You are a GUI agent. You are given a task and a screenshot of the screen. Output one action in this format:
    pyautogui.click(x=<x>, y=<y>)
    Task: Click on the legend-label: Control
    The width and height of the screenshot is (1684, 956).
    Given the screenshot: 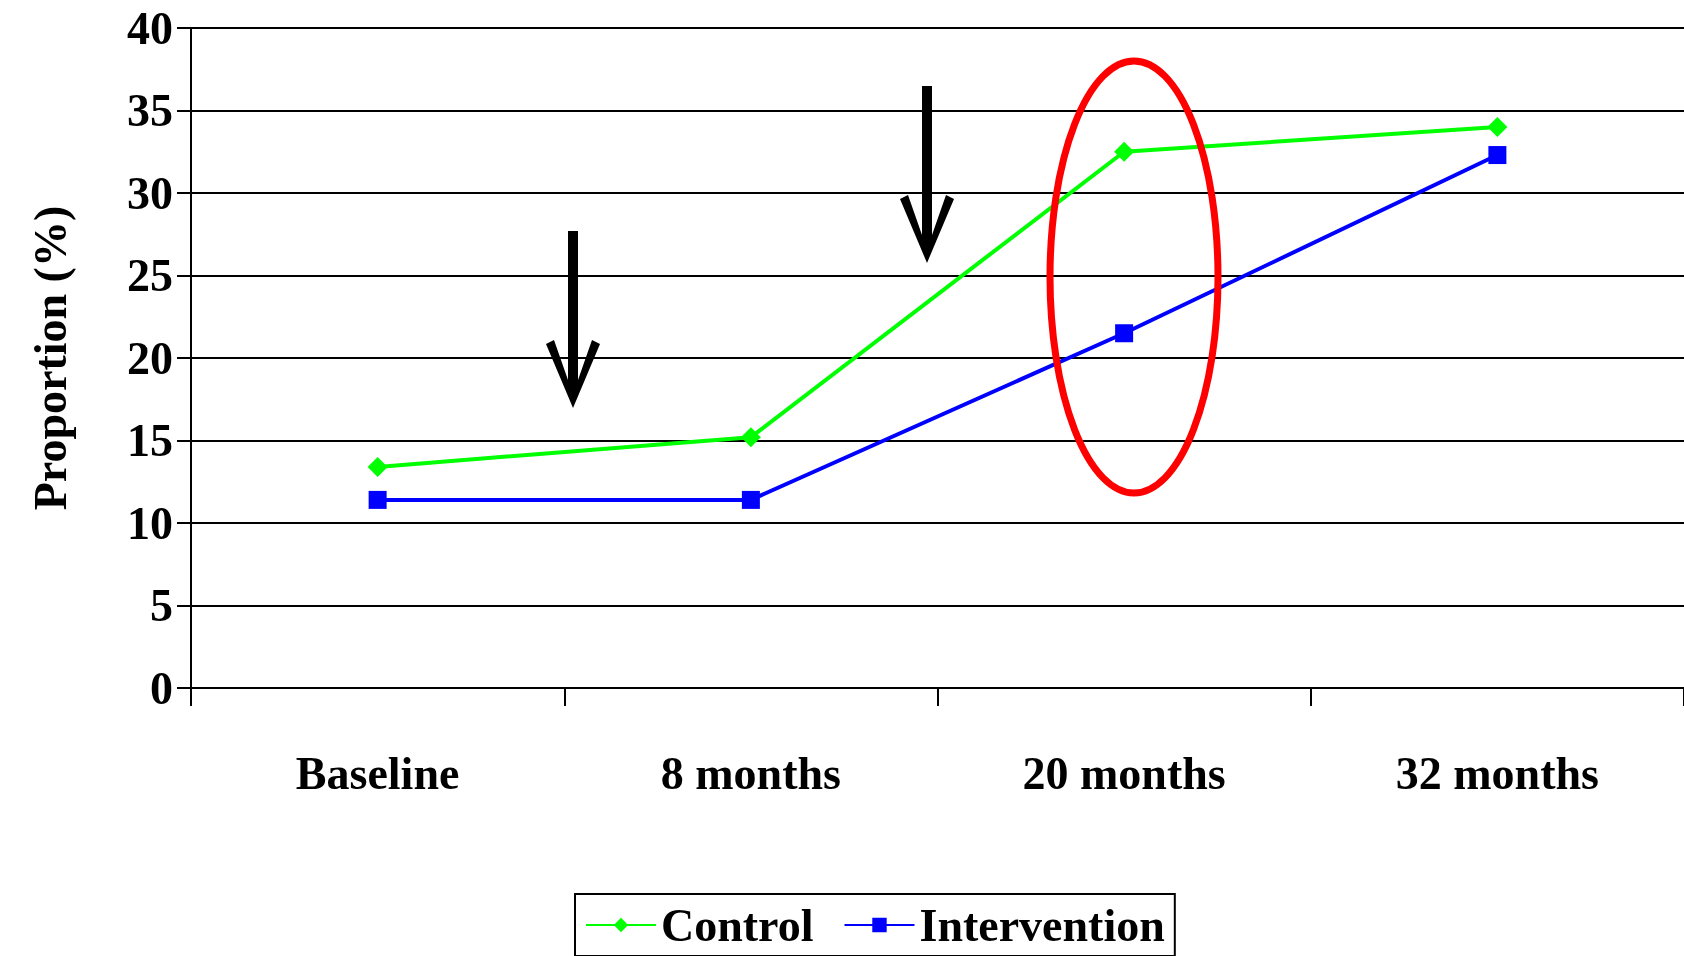 What is the action you would take?
    pyautogui.click(x=737, y=925)
    